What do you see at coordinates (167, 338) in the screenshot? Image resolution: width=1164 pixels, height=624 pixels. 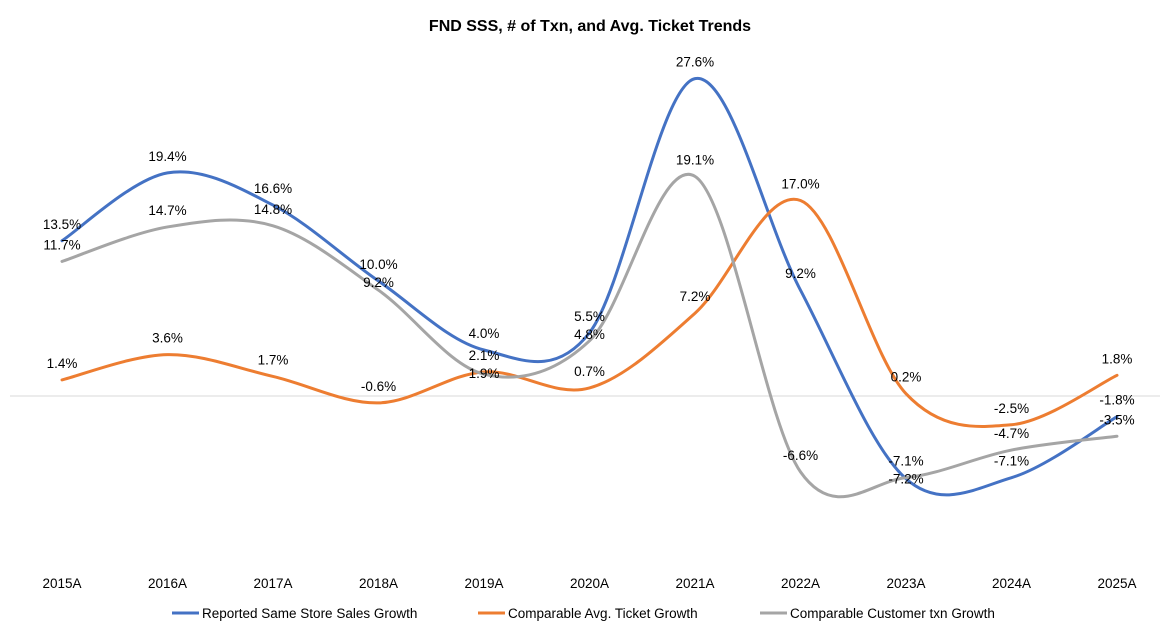 I see `data-label: 3.6%` at bounding box center [167, 338].